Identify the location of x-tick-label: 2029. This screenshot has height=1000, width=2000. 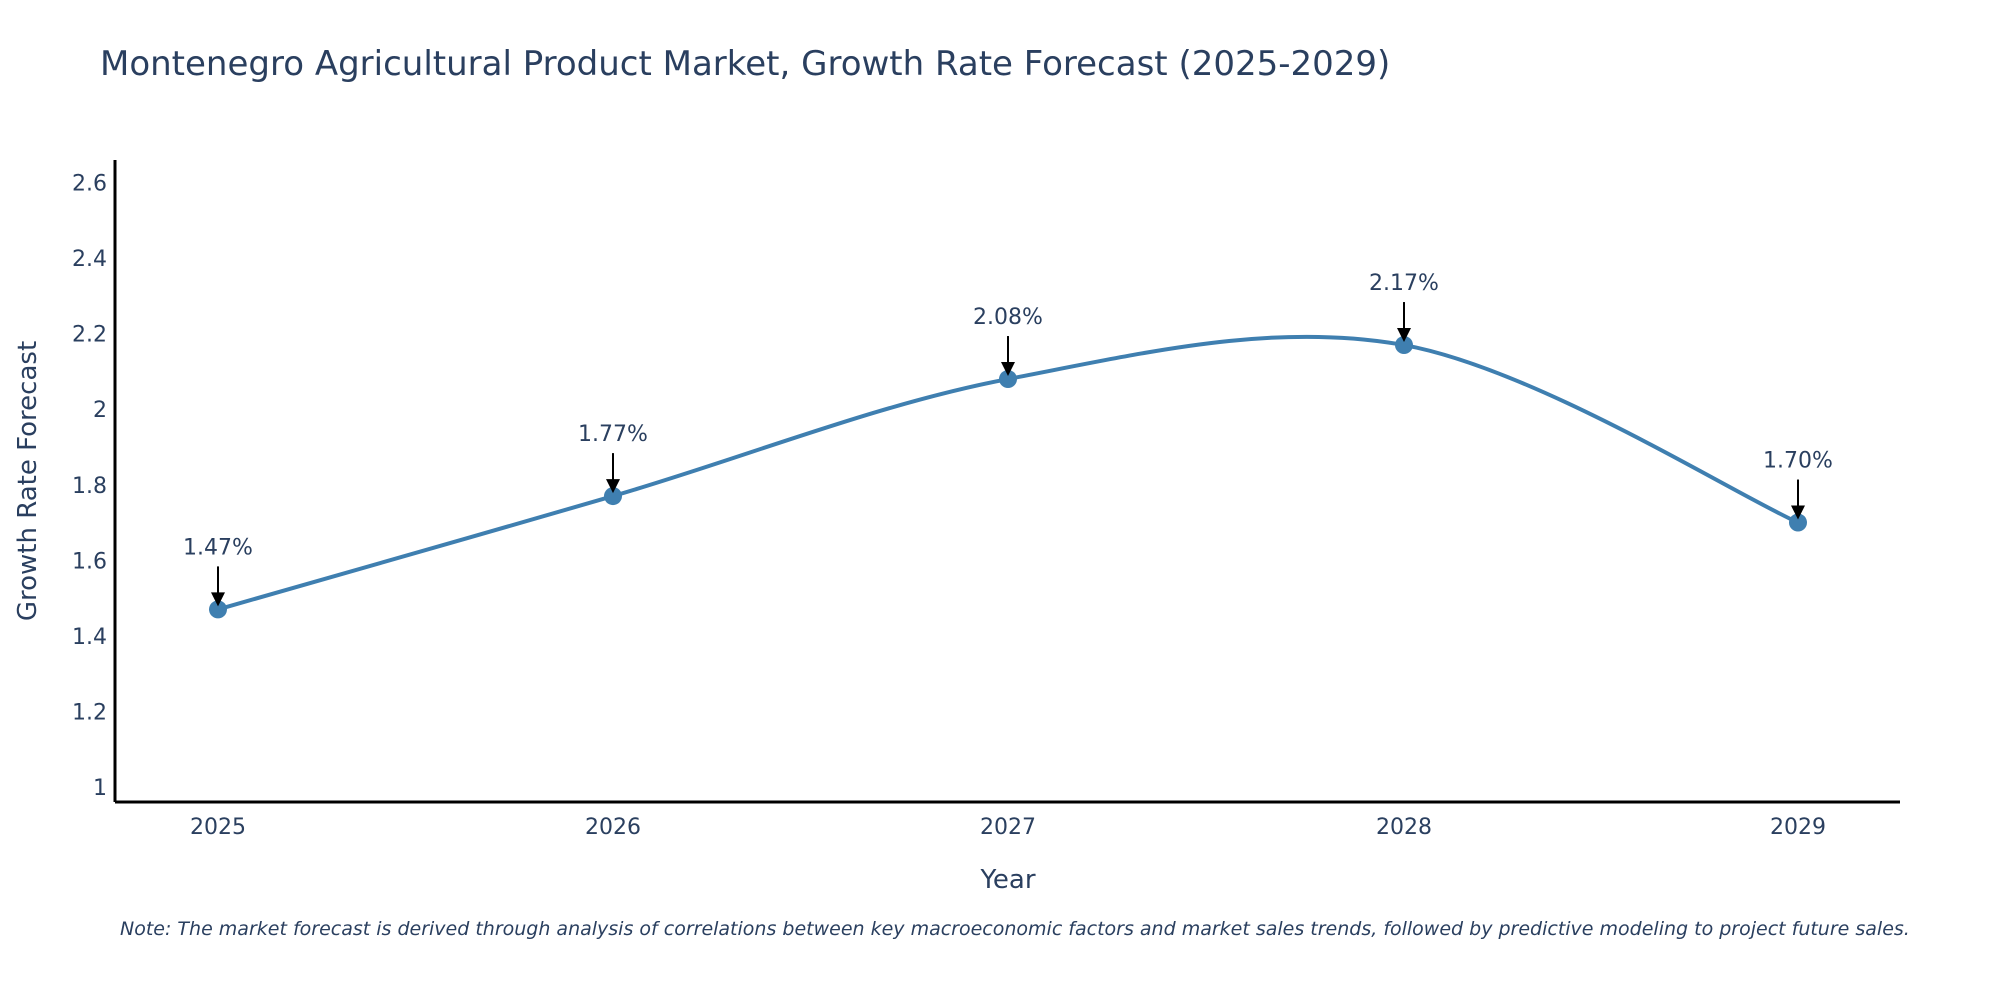
(1798, 827).